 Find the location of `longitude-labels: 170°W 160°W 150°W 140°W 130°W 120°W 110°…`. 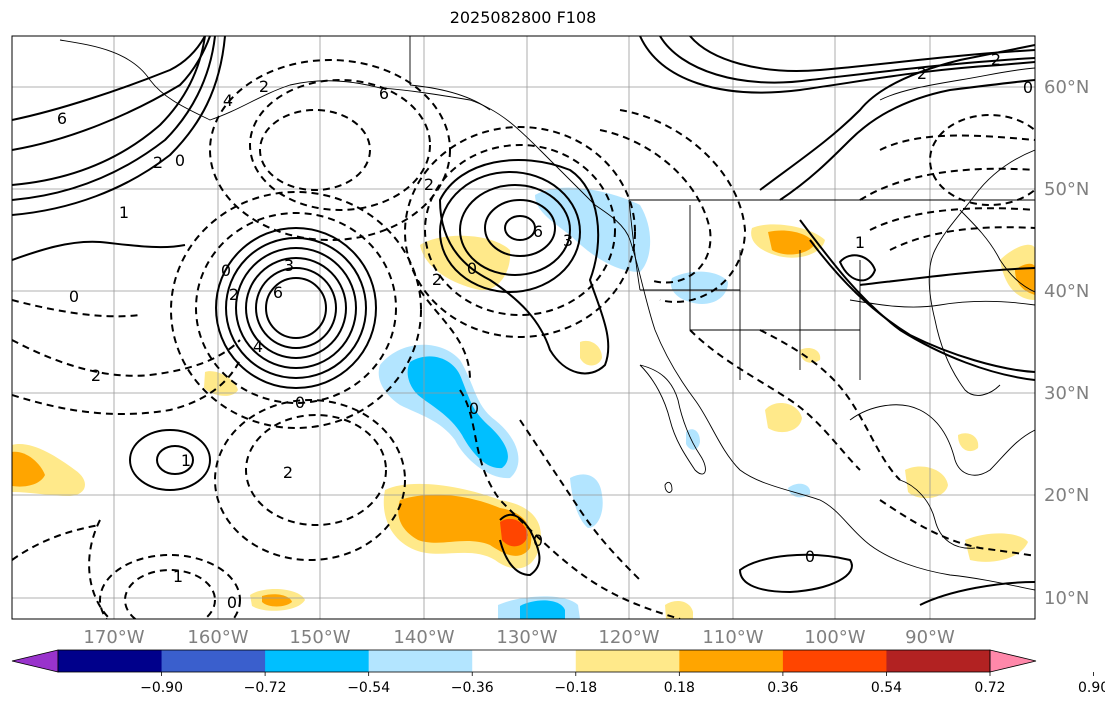

longitude-labels: 170°W 160°W 150°W 140°W 130°W 120°W 110°… is located at coordinates (519, 637).